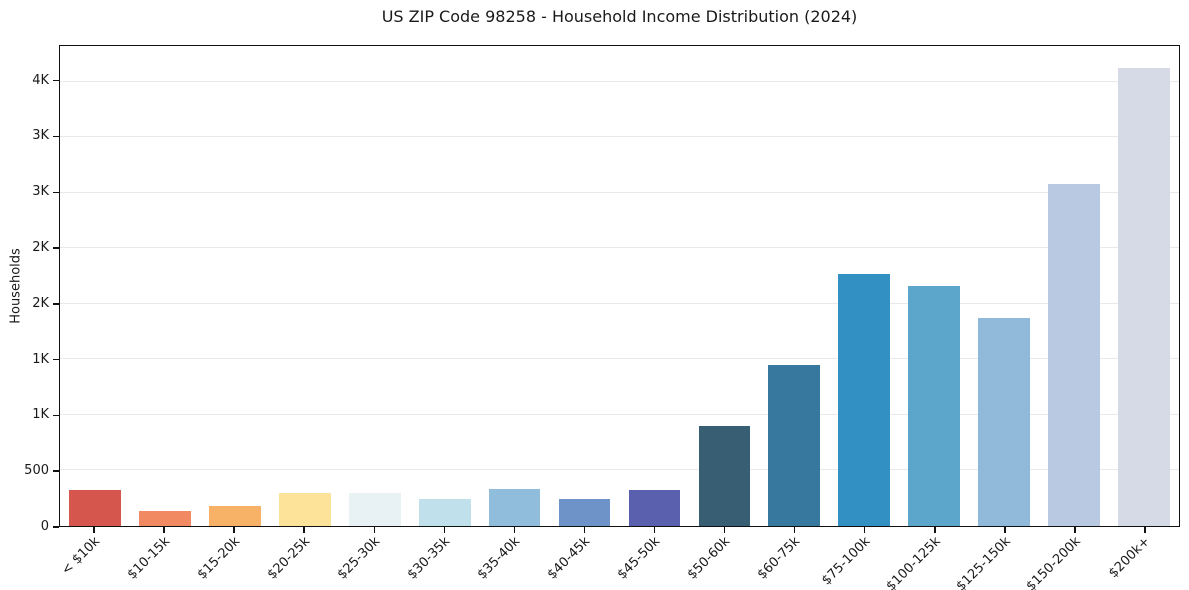  I want to click on y-tick-label: 4K, so click(40, 80).